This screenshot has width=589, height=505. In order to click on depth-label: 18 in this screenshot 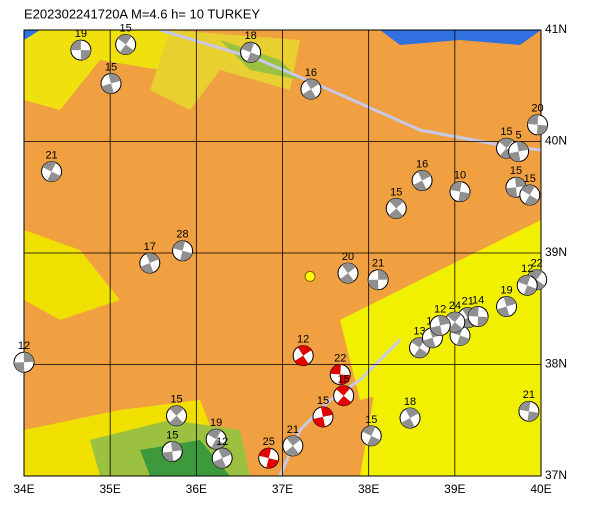, I will do `click(410, 402)`.